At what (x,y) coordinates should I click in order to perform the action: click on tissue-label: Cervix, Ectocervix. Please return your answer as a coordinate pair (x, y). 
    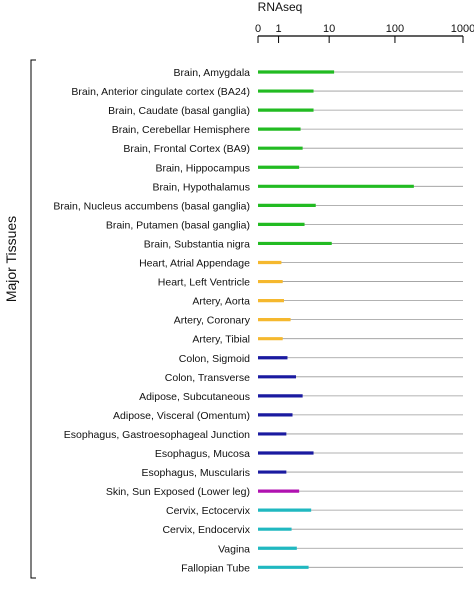
    Looking at the image, I should click on (208, 511).